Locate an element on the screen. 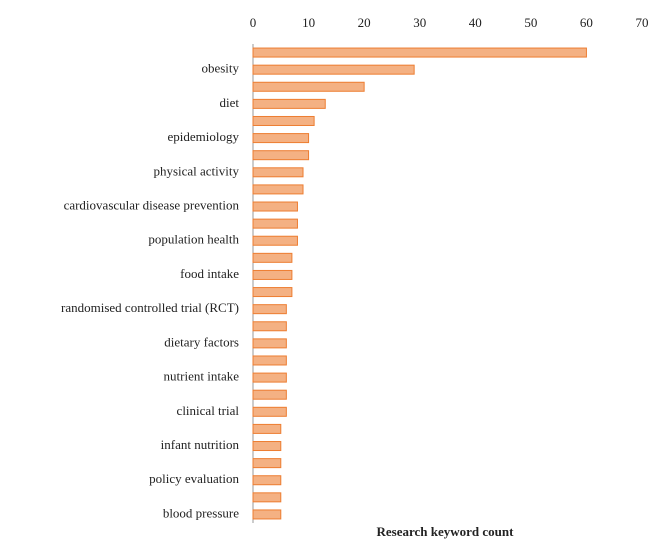 The height and width of the screenshot is (546, 656). y-tick-label: food intake is located at coordinates (209, 273).